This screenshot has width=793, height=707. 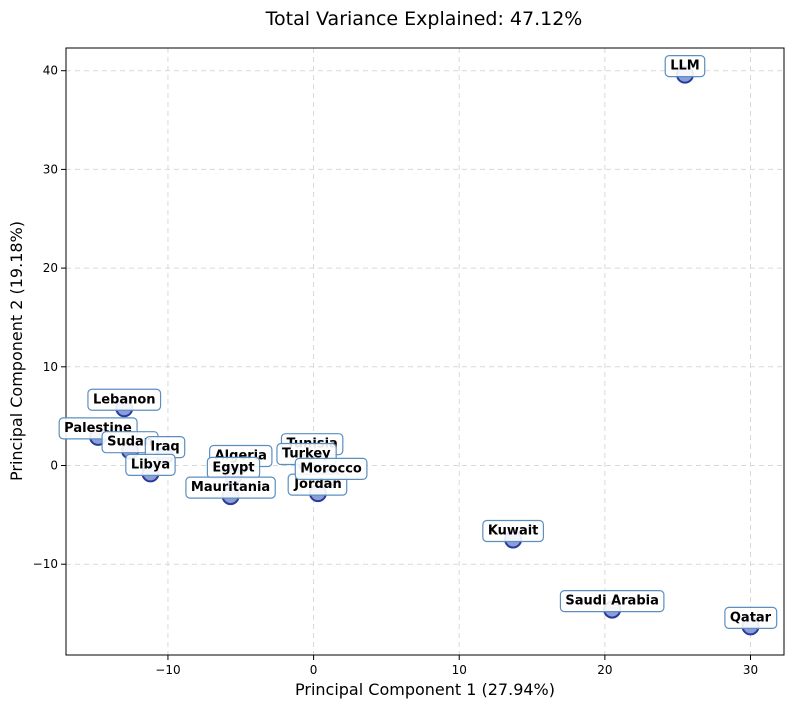 I want to click on point-label-text: Sudan, so click(x=130, y=442).